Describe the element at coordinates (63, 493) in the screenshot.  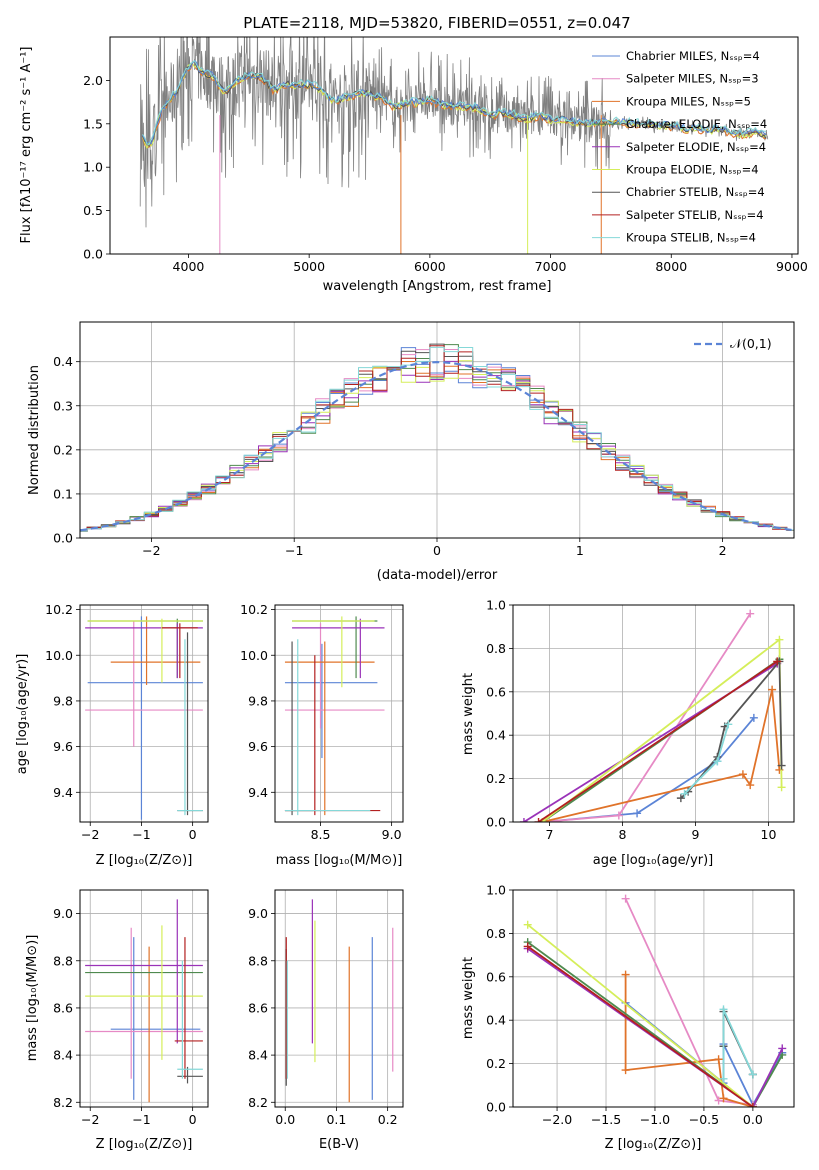
I see `y-tick-label: 0.1` at that location.